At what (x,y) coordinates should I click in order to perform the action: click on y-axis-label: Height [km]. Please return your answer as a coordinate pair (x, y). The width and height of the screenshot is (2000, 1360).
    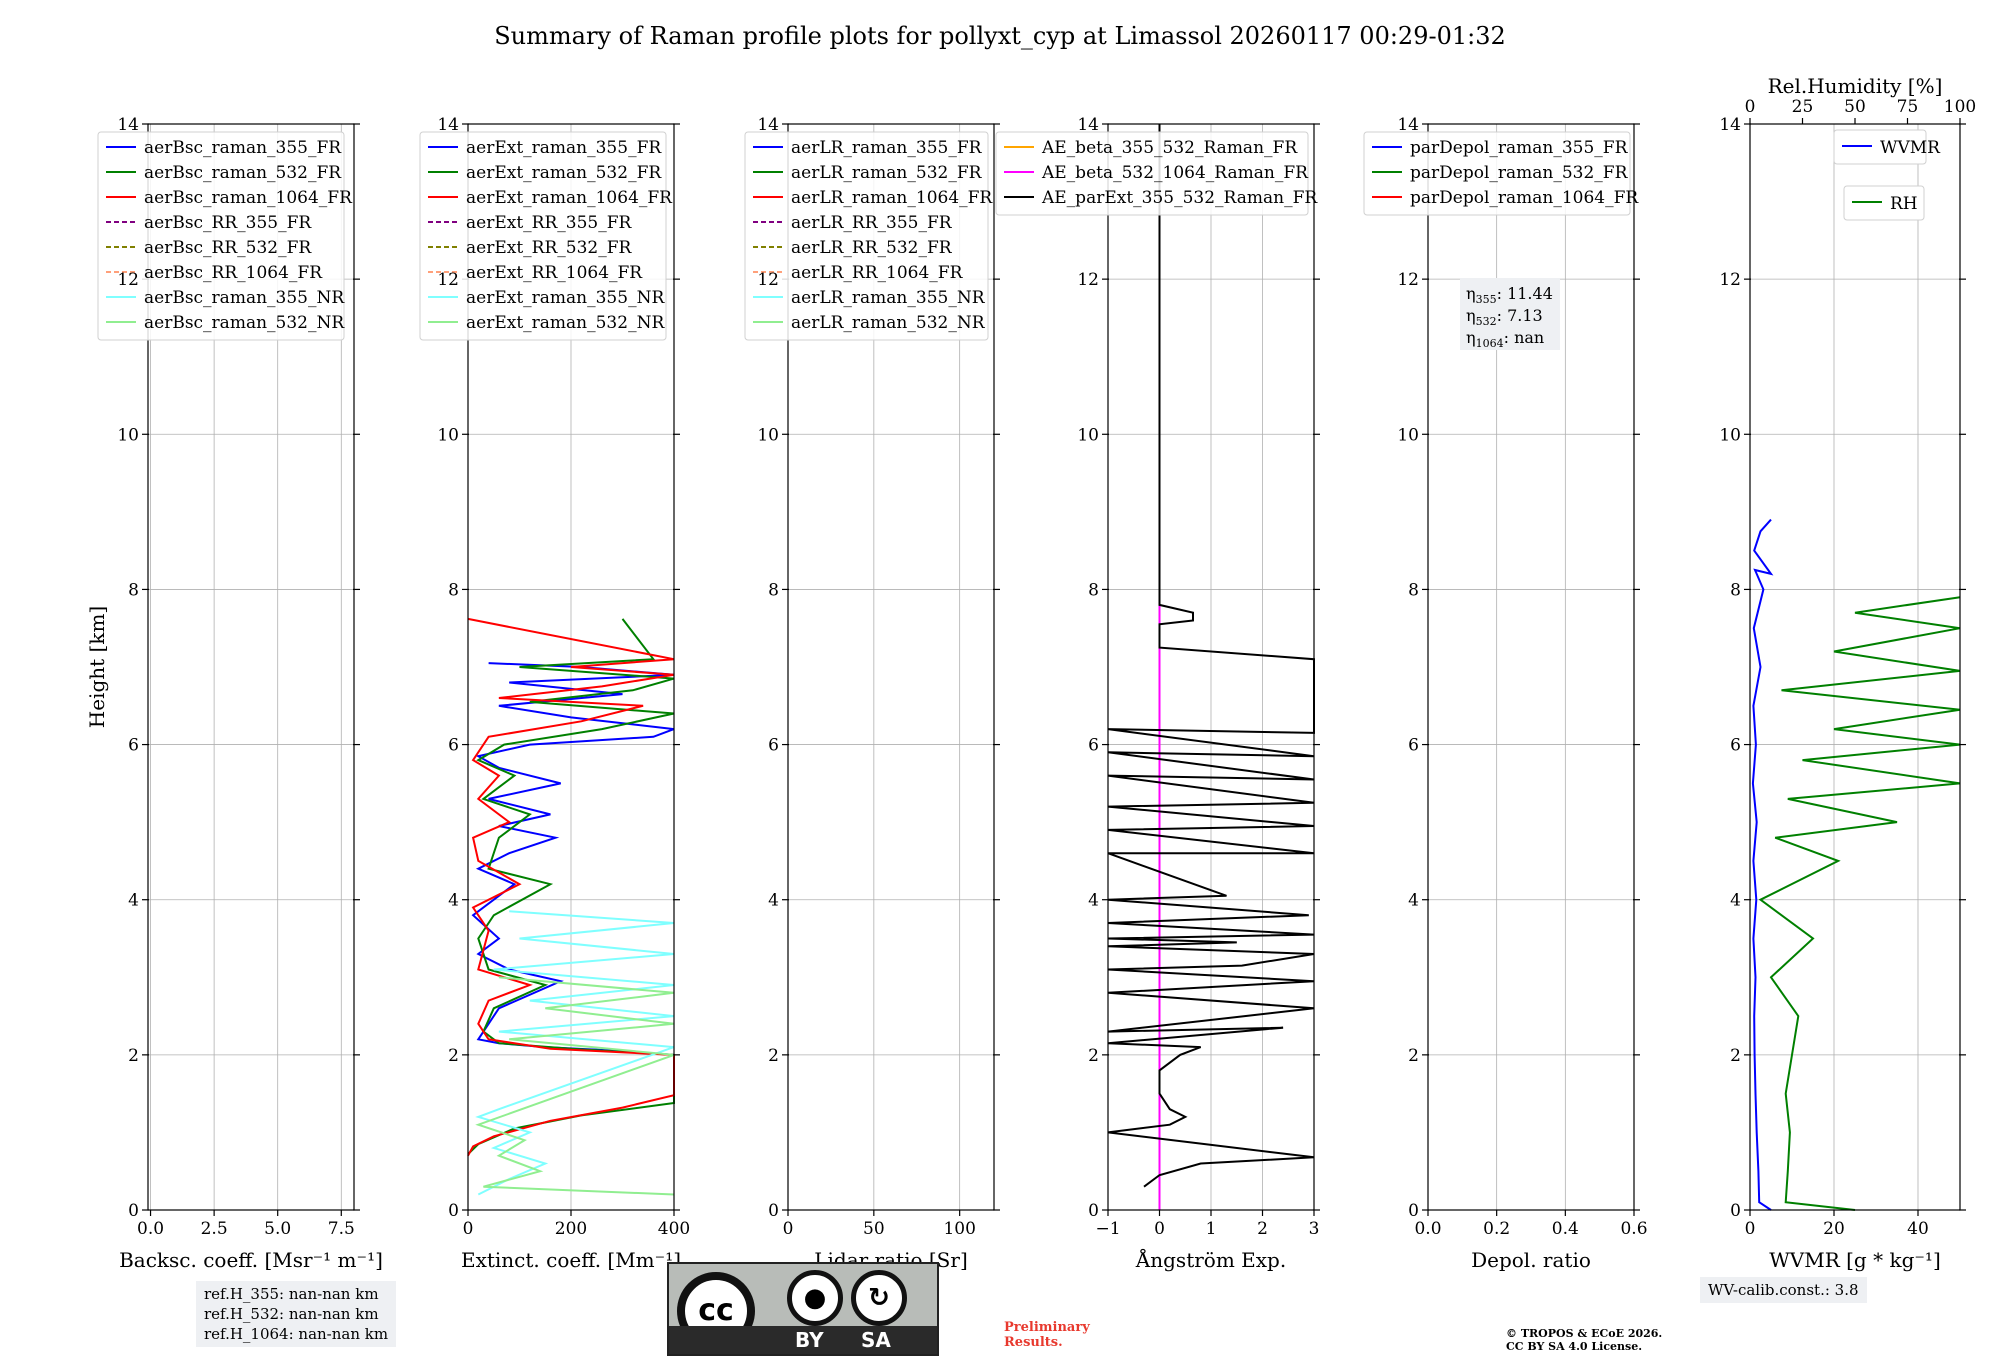
    Looking at the image, I should click on (97, 667).